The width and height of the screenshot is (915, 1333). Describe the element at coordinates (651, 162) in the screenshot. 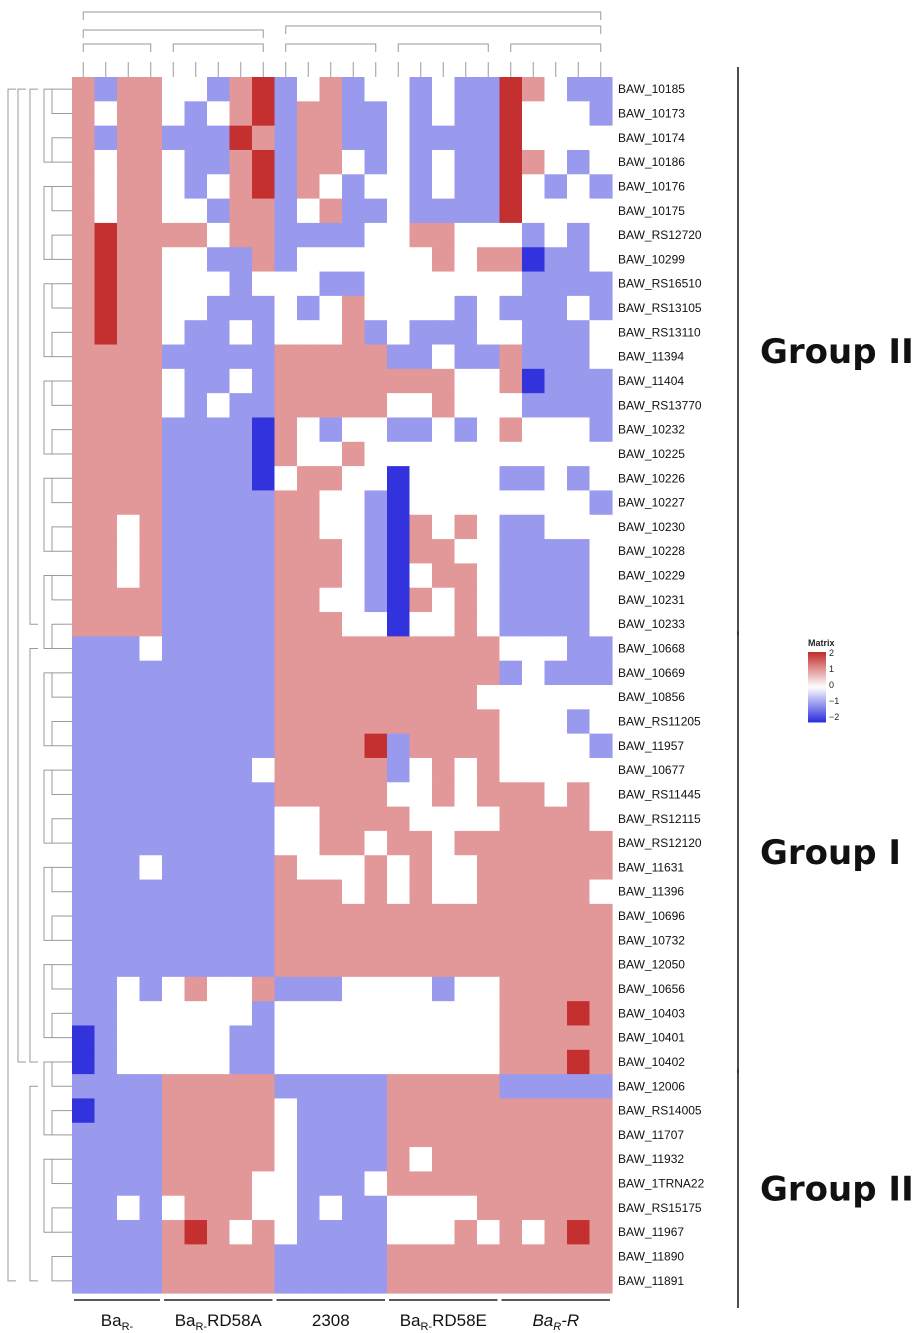

I see `row-label: BAW_10186` at that location.